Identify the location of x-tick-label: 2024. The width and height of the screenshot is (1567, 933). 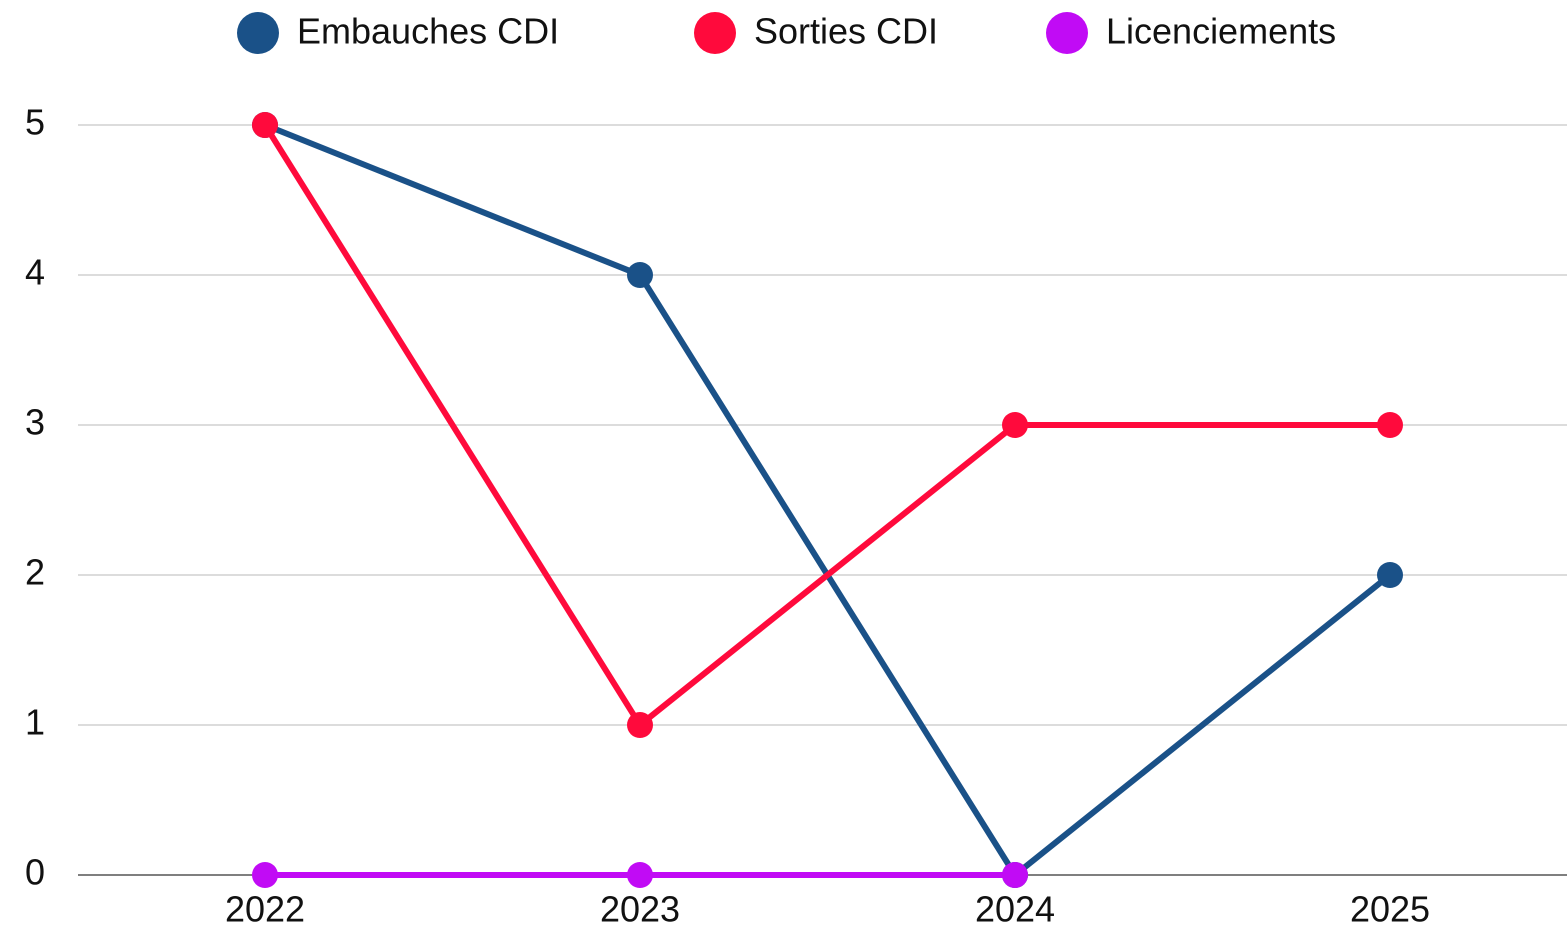
(1015, 909).